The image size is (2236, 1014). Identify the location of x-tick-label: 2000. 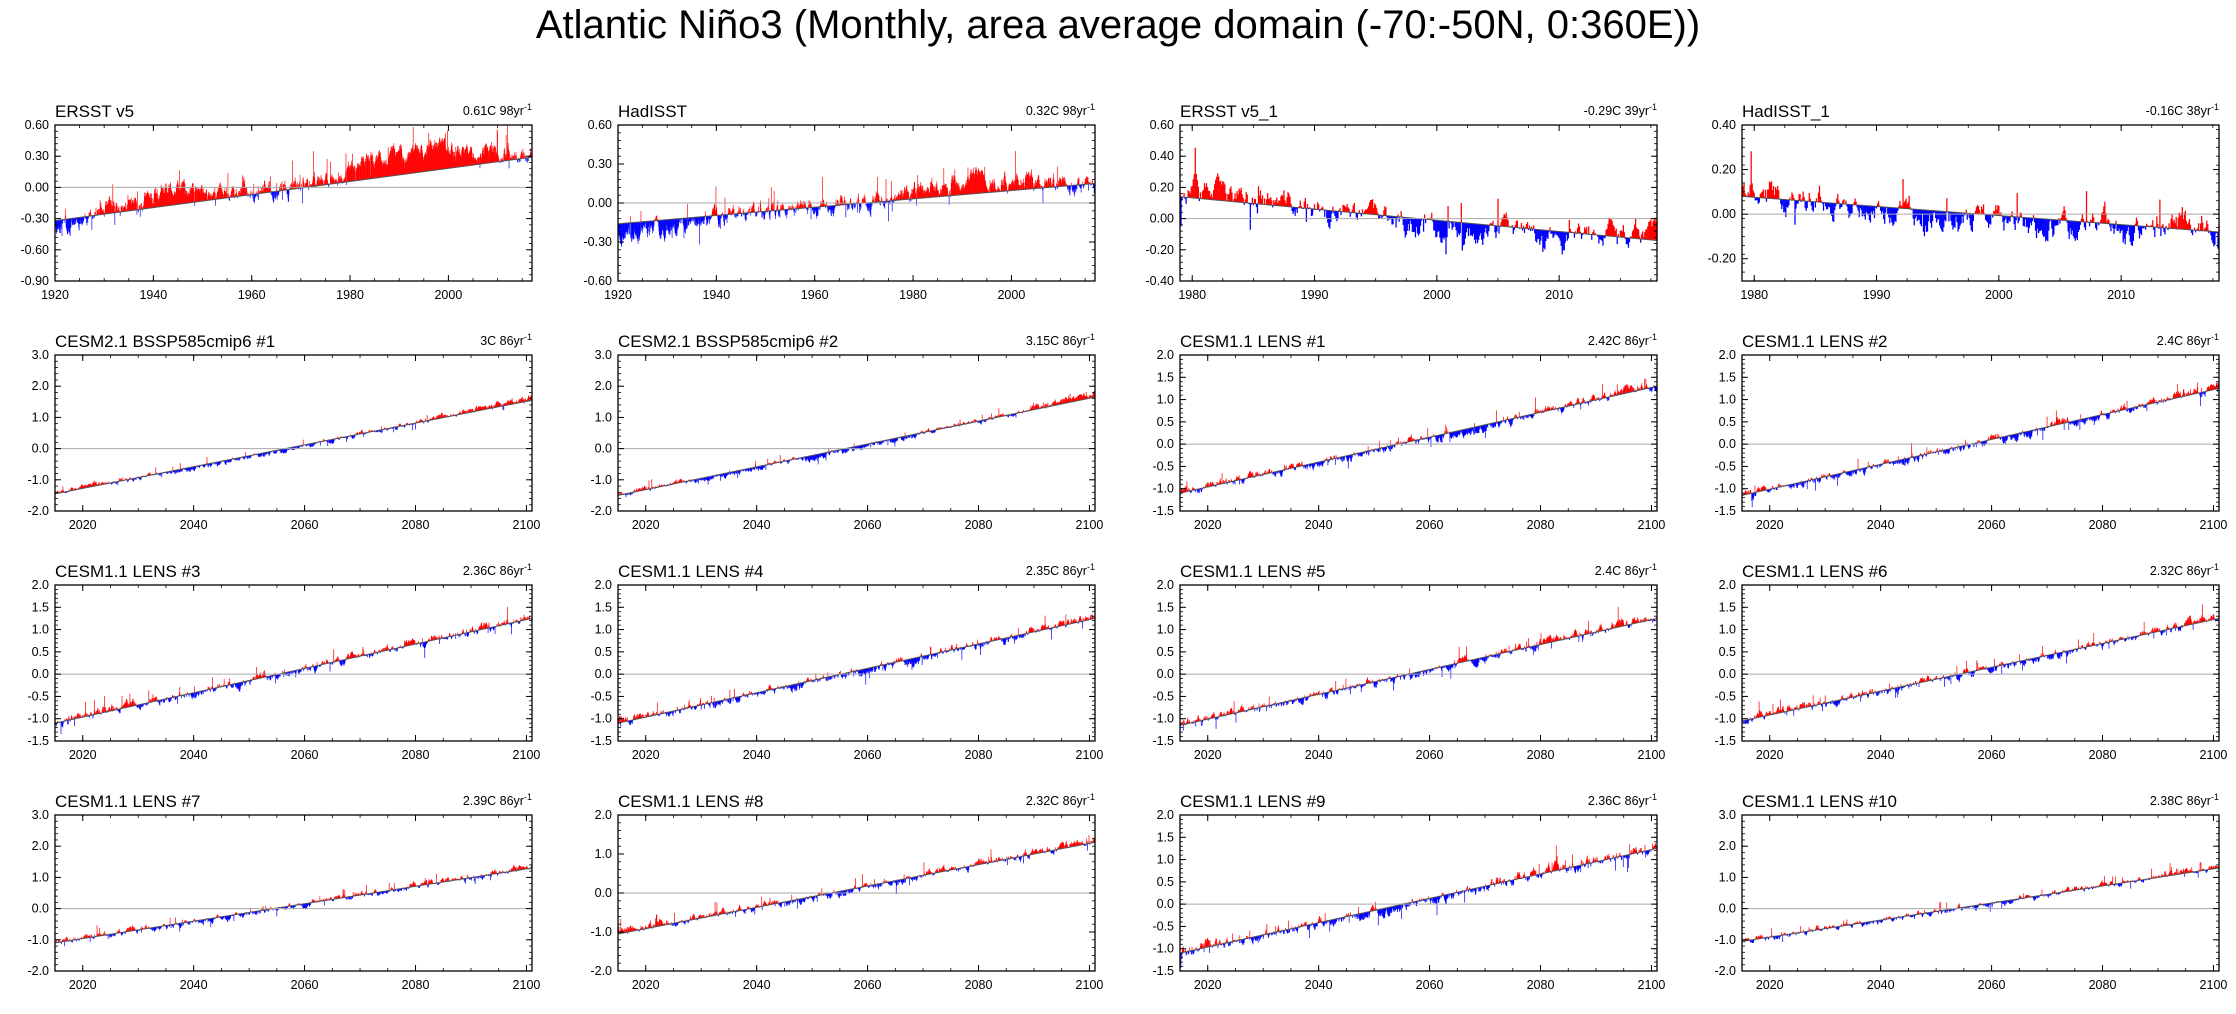
(1437, 295).